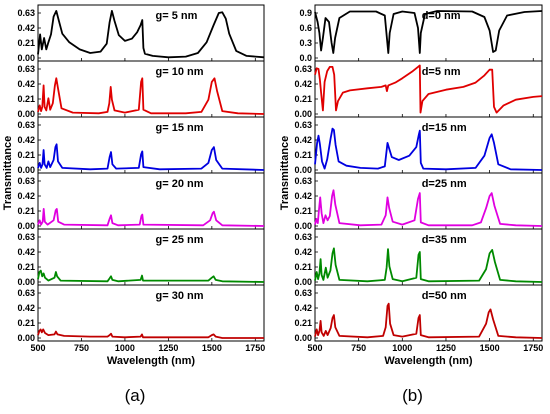 This screenshot has width=550, height=414. I want to click on y-tick-label: 0.6, so click(305, 28).